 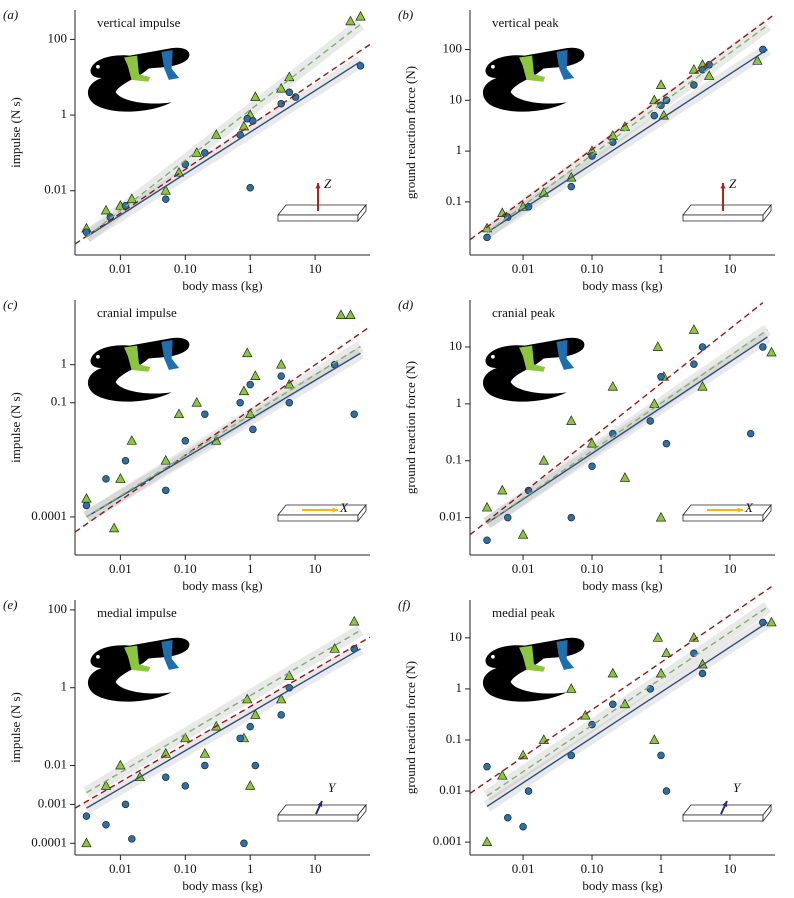 What do you see at coordinates (10, 14) in the screenshot?
I see `panel-label: (a)` at bounding box center [10, 14].